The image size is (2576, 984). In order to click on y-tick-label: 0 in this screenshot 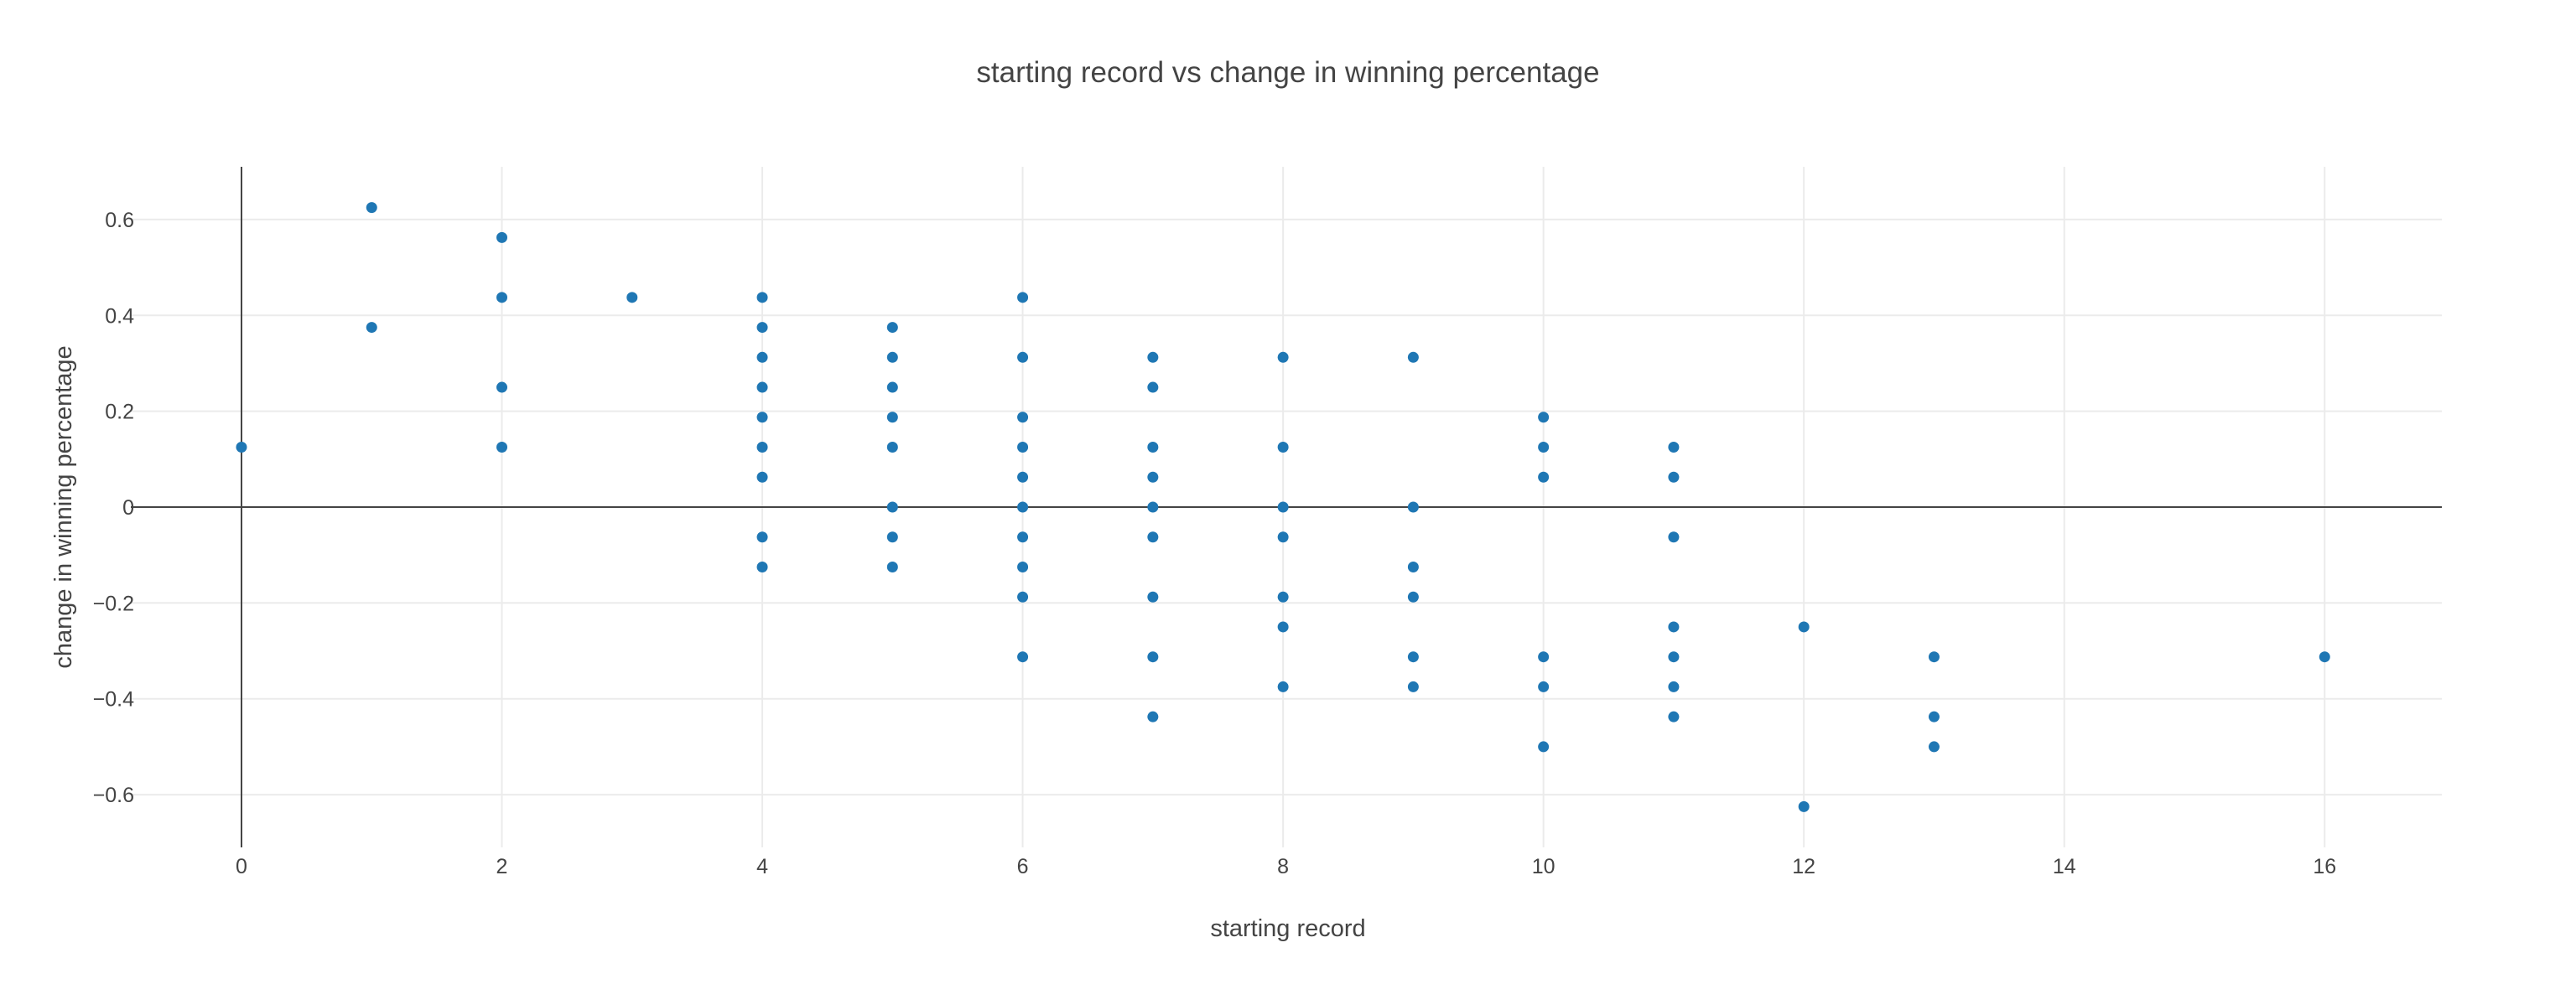, I will do `click(128, 508)`.